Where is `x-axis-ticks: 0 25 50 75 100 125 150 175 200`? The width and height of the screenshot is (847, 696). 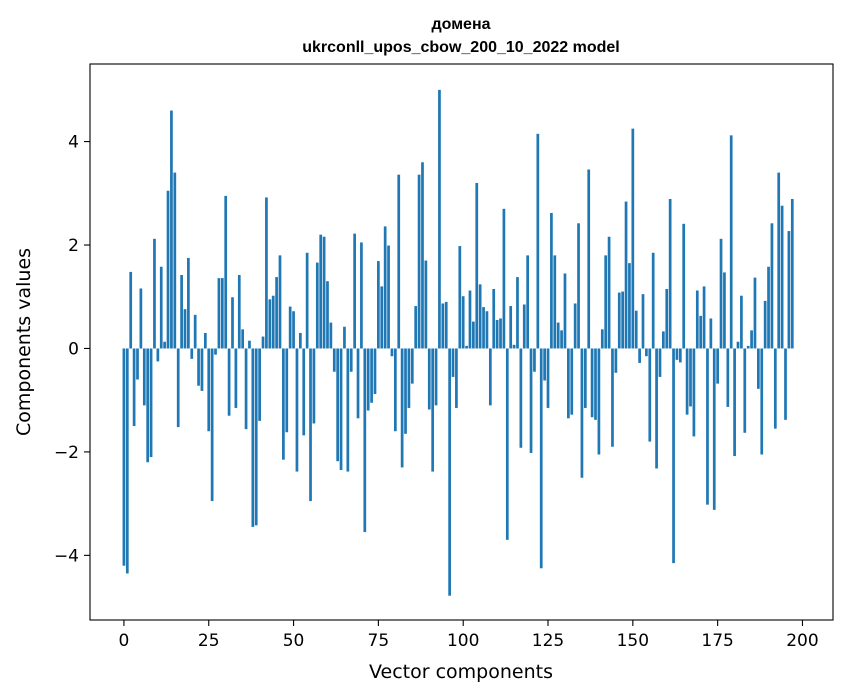 x-axis-ticks: 0 25 50 75 100 125 150 175 200 is located at coordinates (469, 635).